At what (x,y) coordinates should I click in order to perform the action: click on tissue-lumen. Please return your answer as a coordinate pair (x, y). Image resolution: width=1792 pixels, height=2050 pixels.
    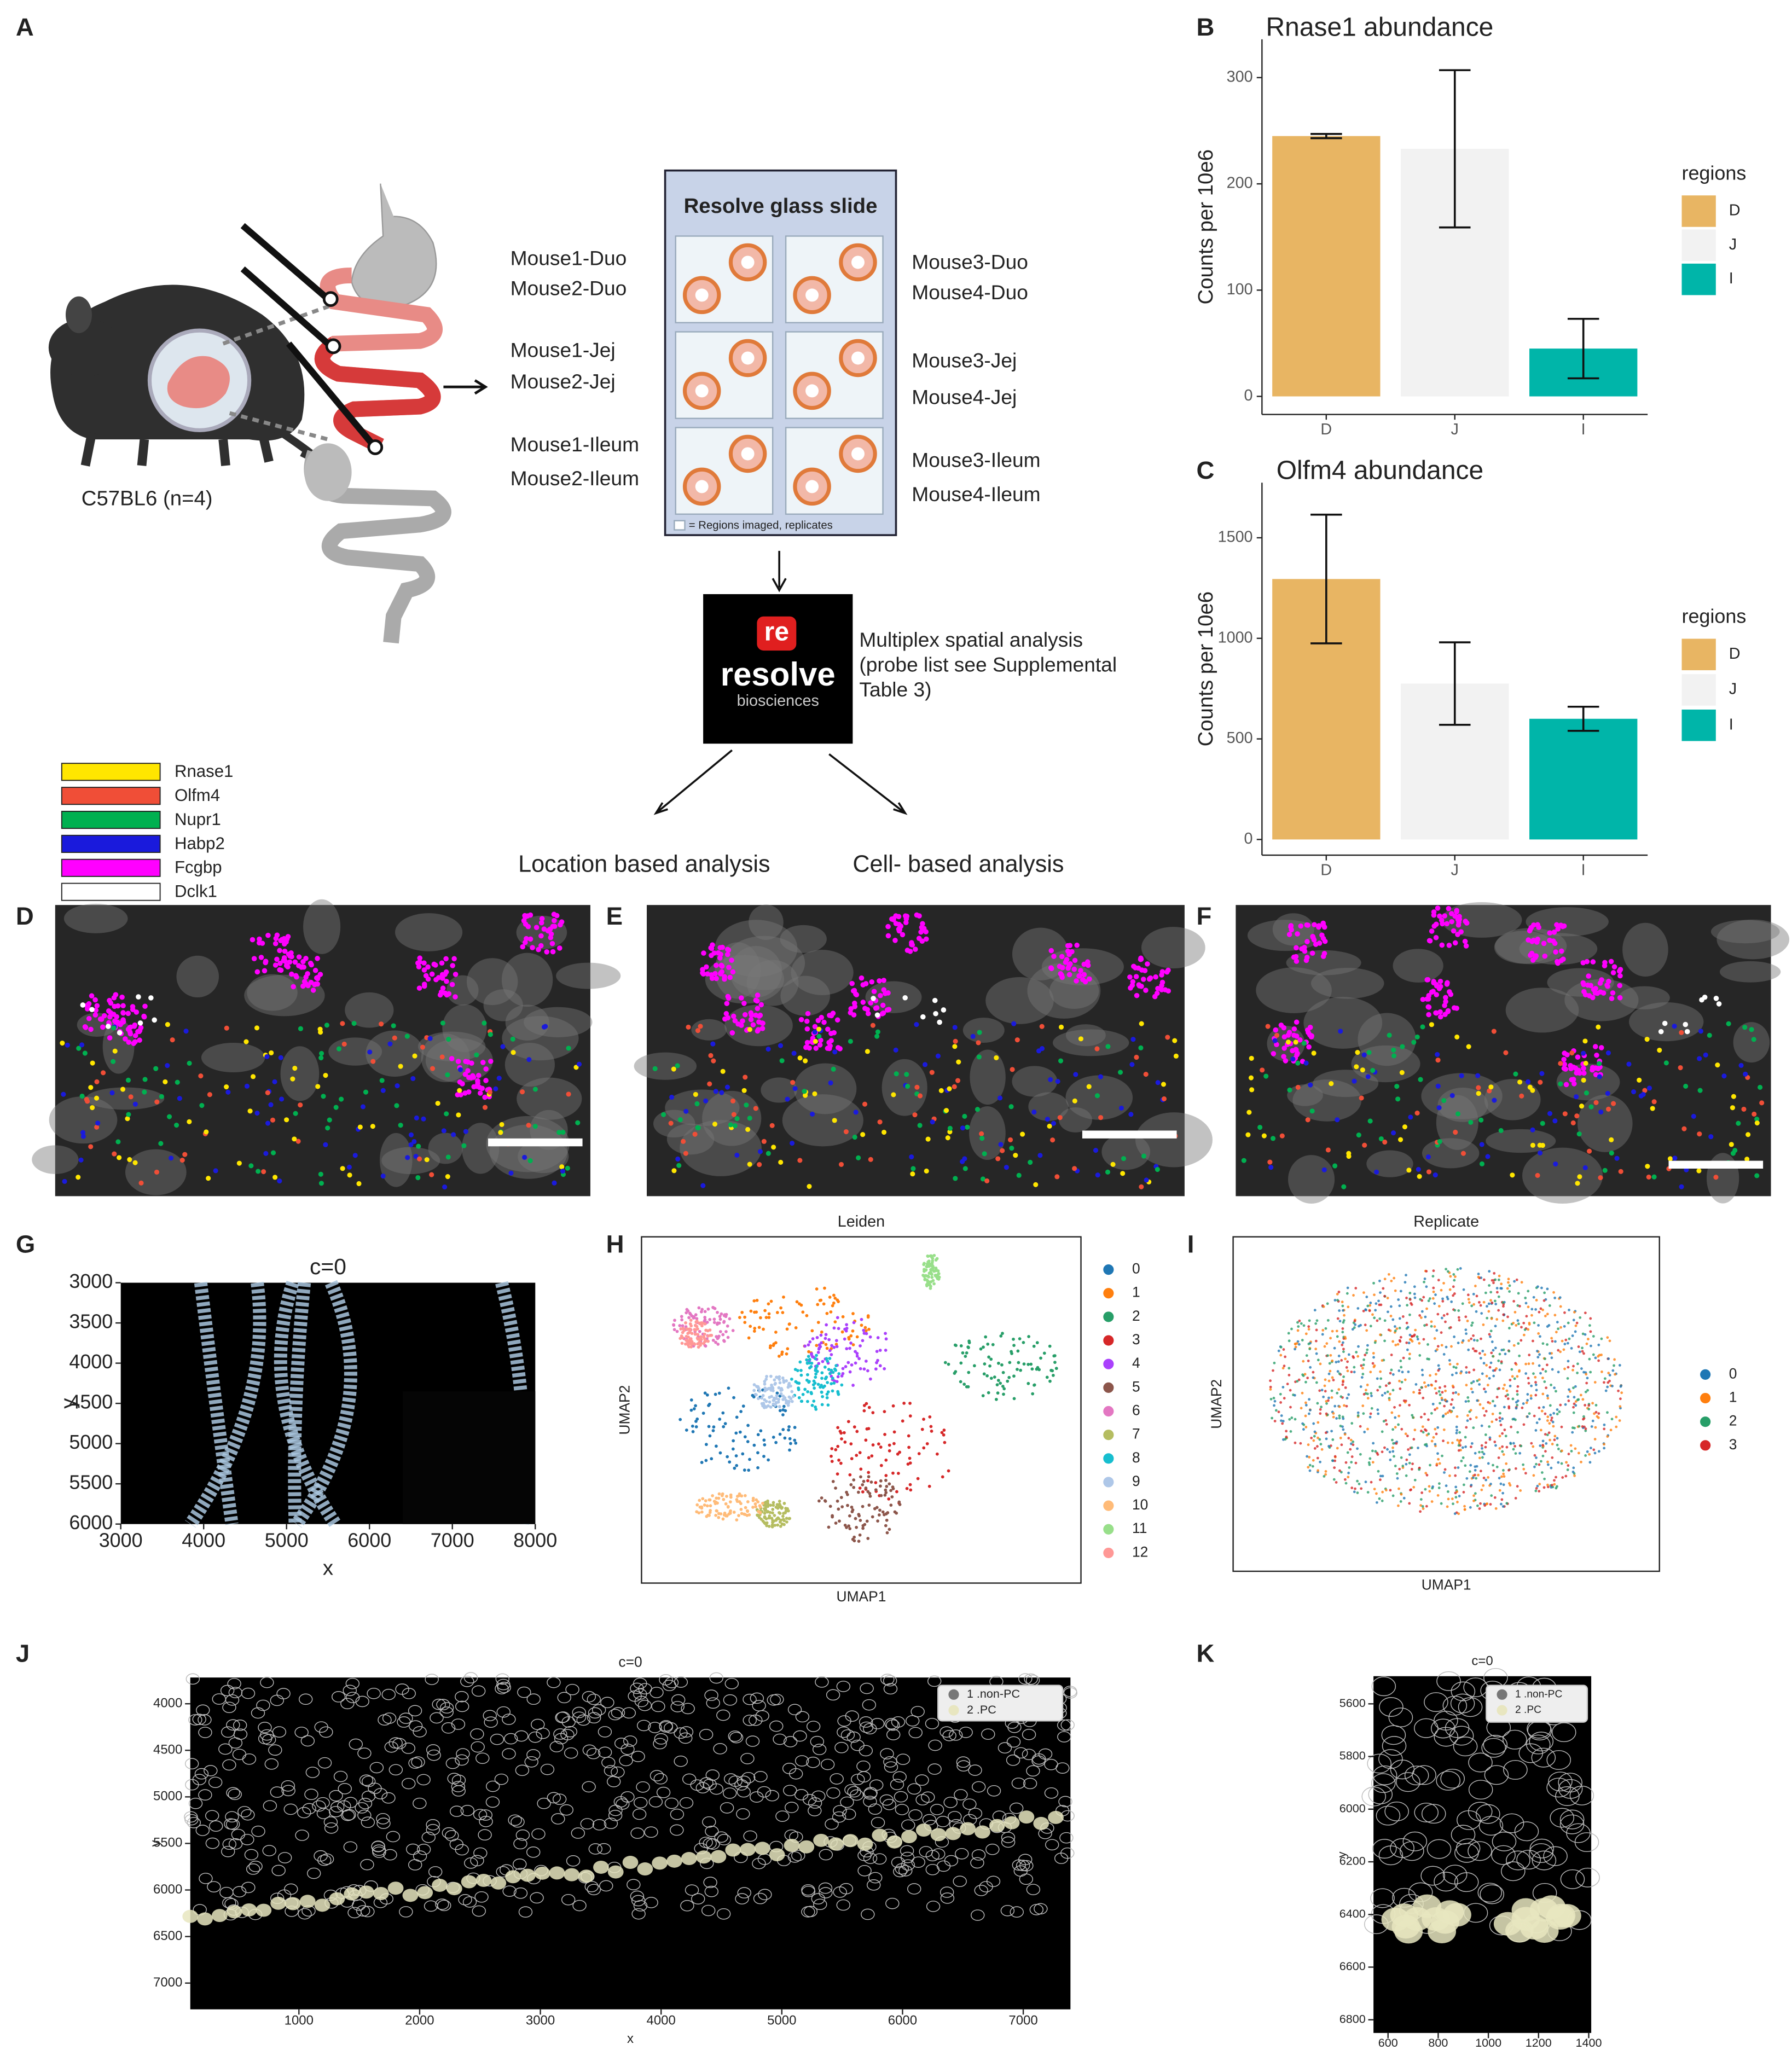
    Looking at the image, I should click on (748, 358).